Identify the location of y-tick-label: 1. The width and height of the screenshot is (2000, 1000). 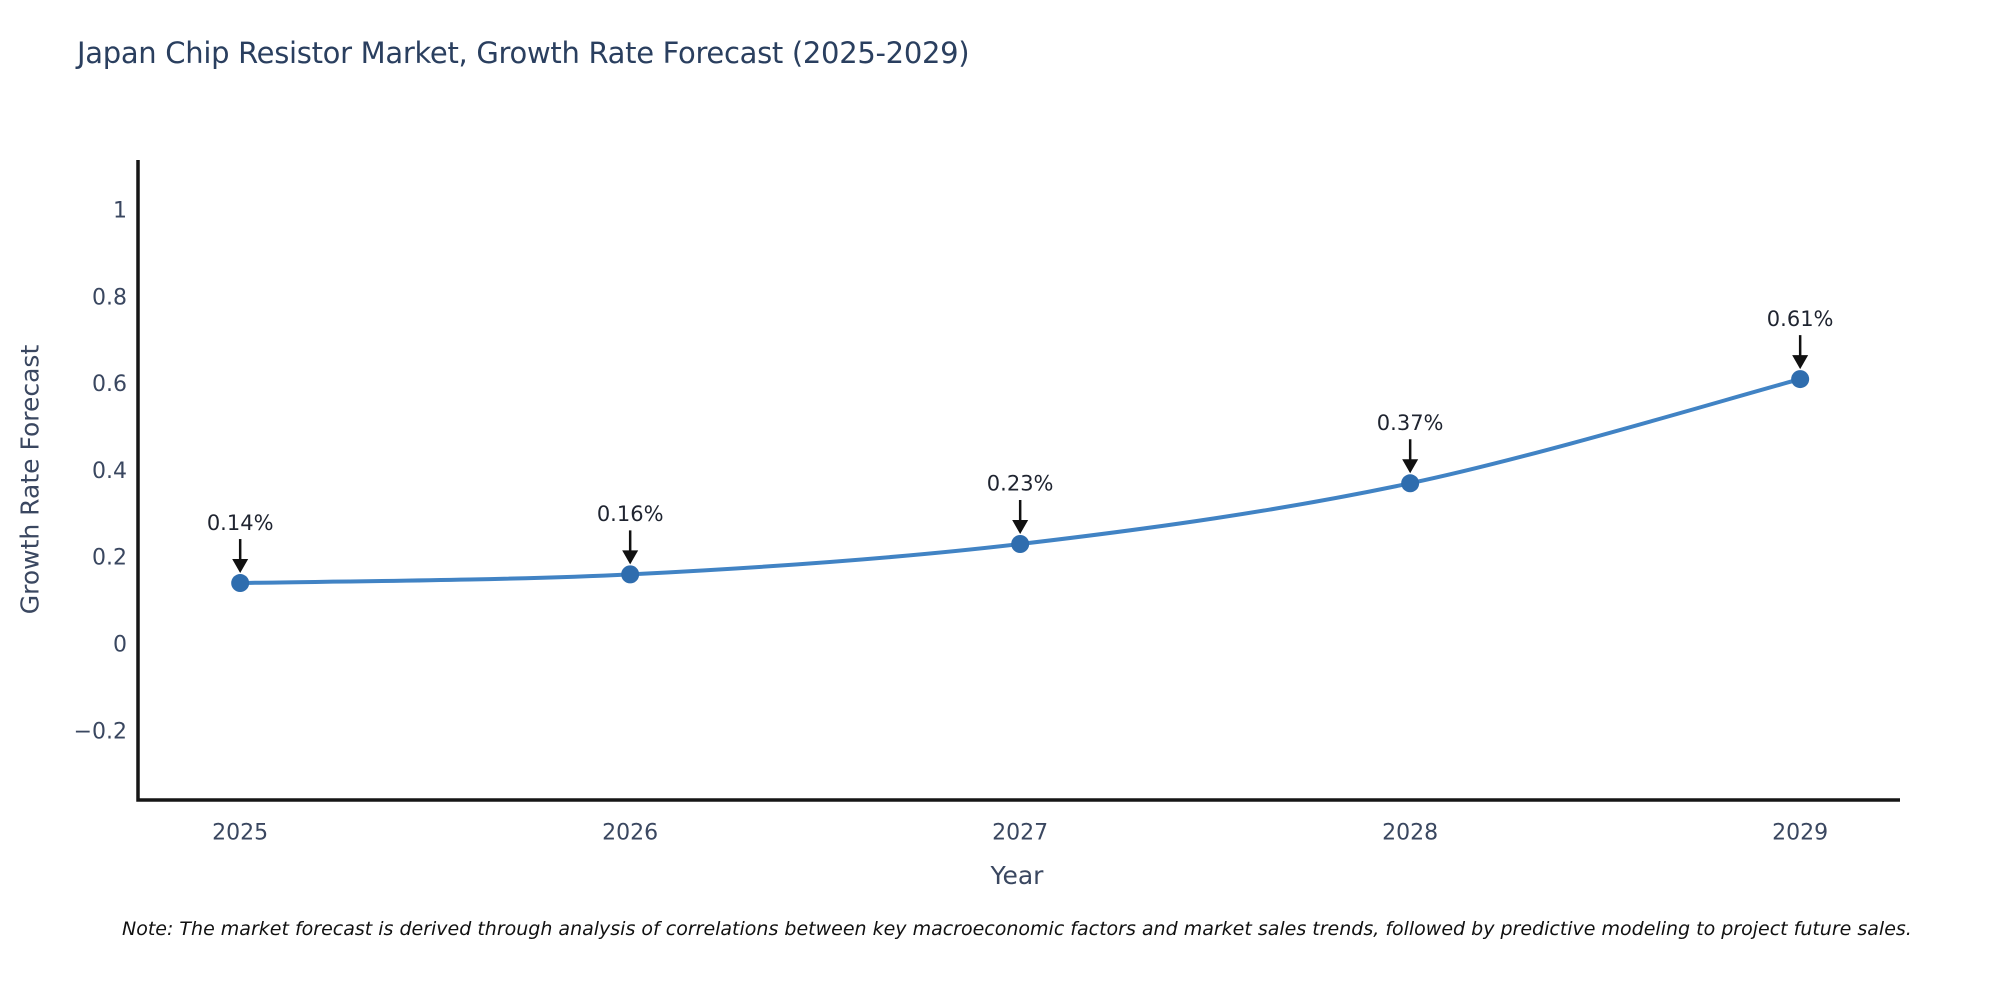
(120, 211).